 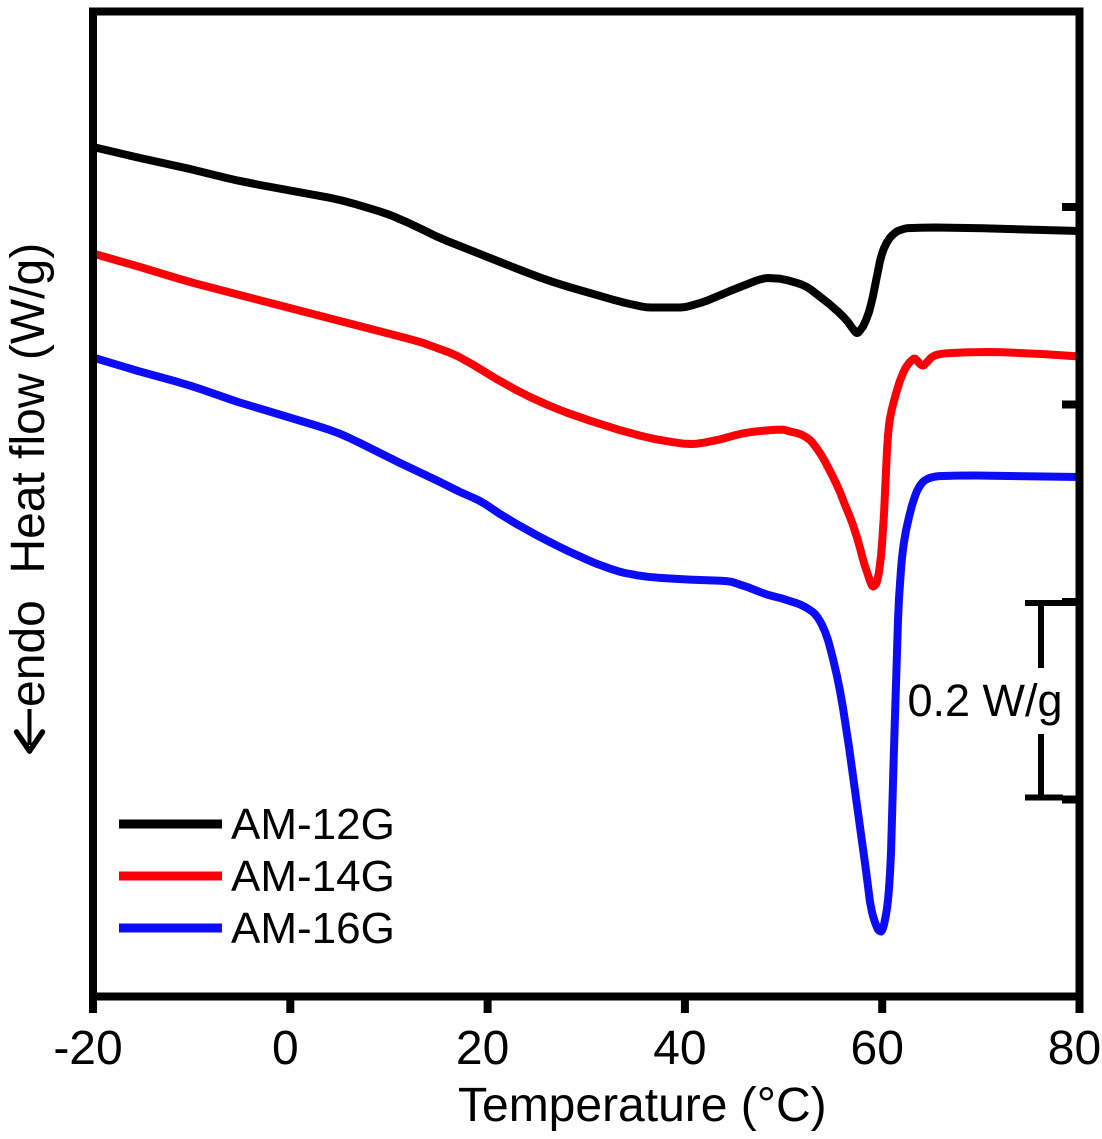 I want to click on svg-text: AM-16G, so click(x=313, y=928).